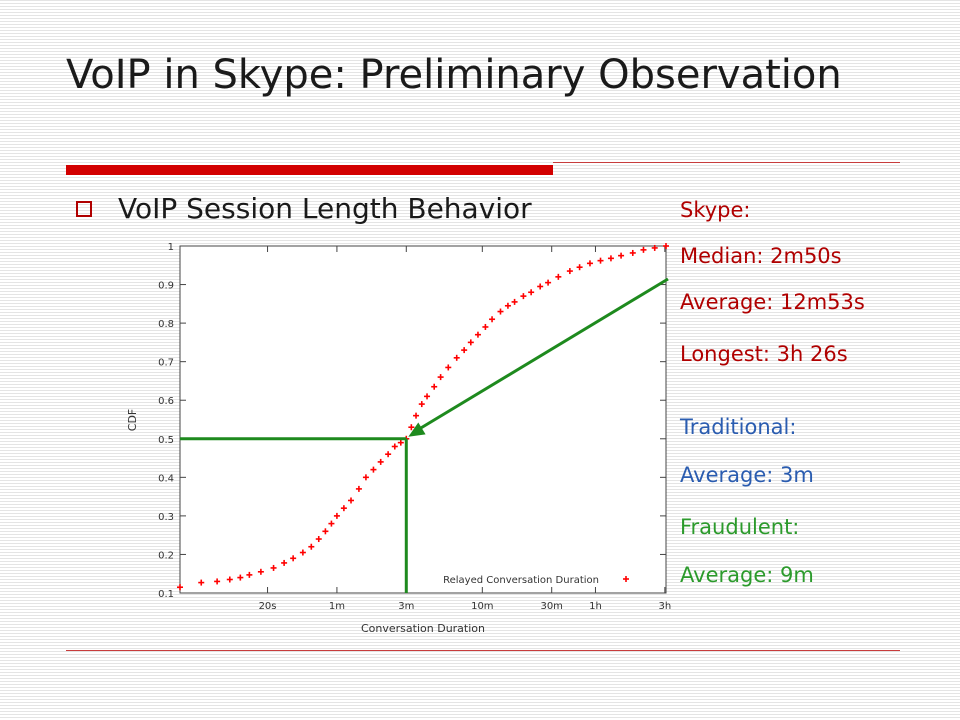  I want to click on y-tick-label: 0.7, so click(166, 363).